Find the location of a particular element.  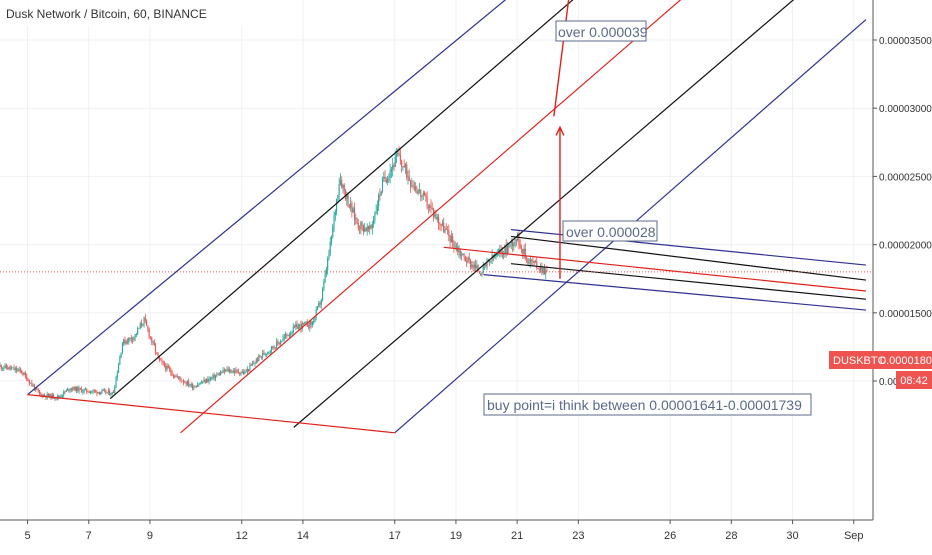

price-tick-label: 0.00001500 is located at coordinates (905, 314).